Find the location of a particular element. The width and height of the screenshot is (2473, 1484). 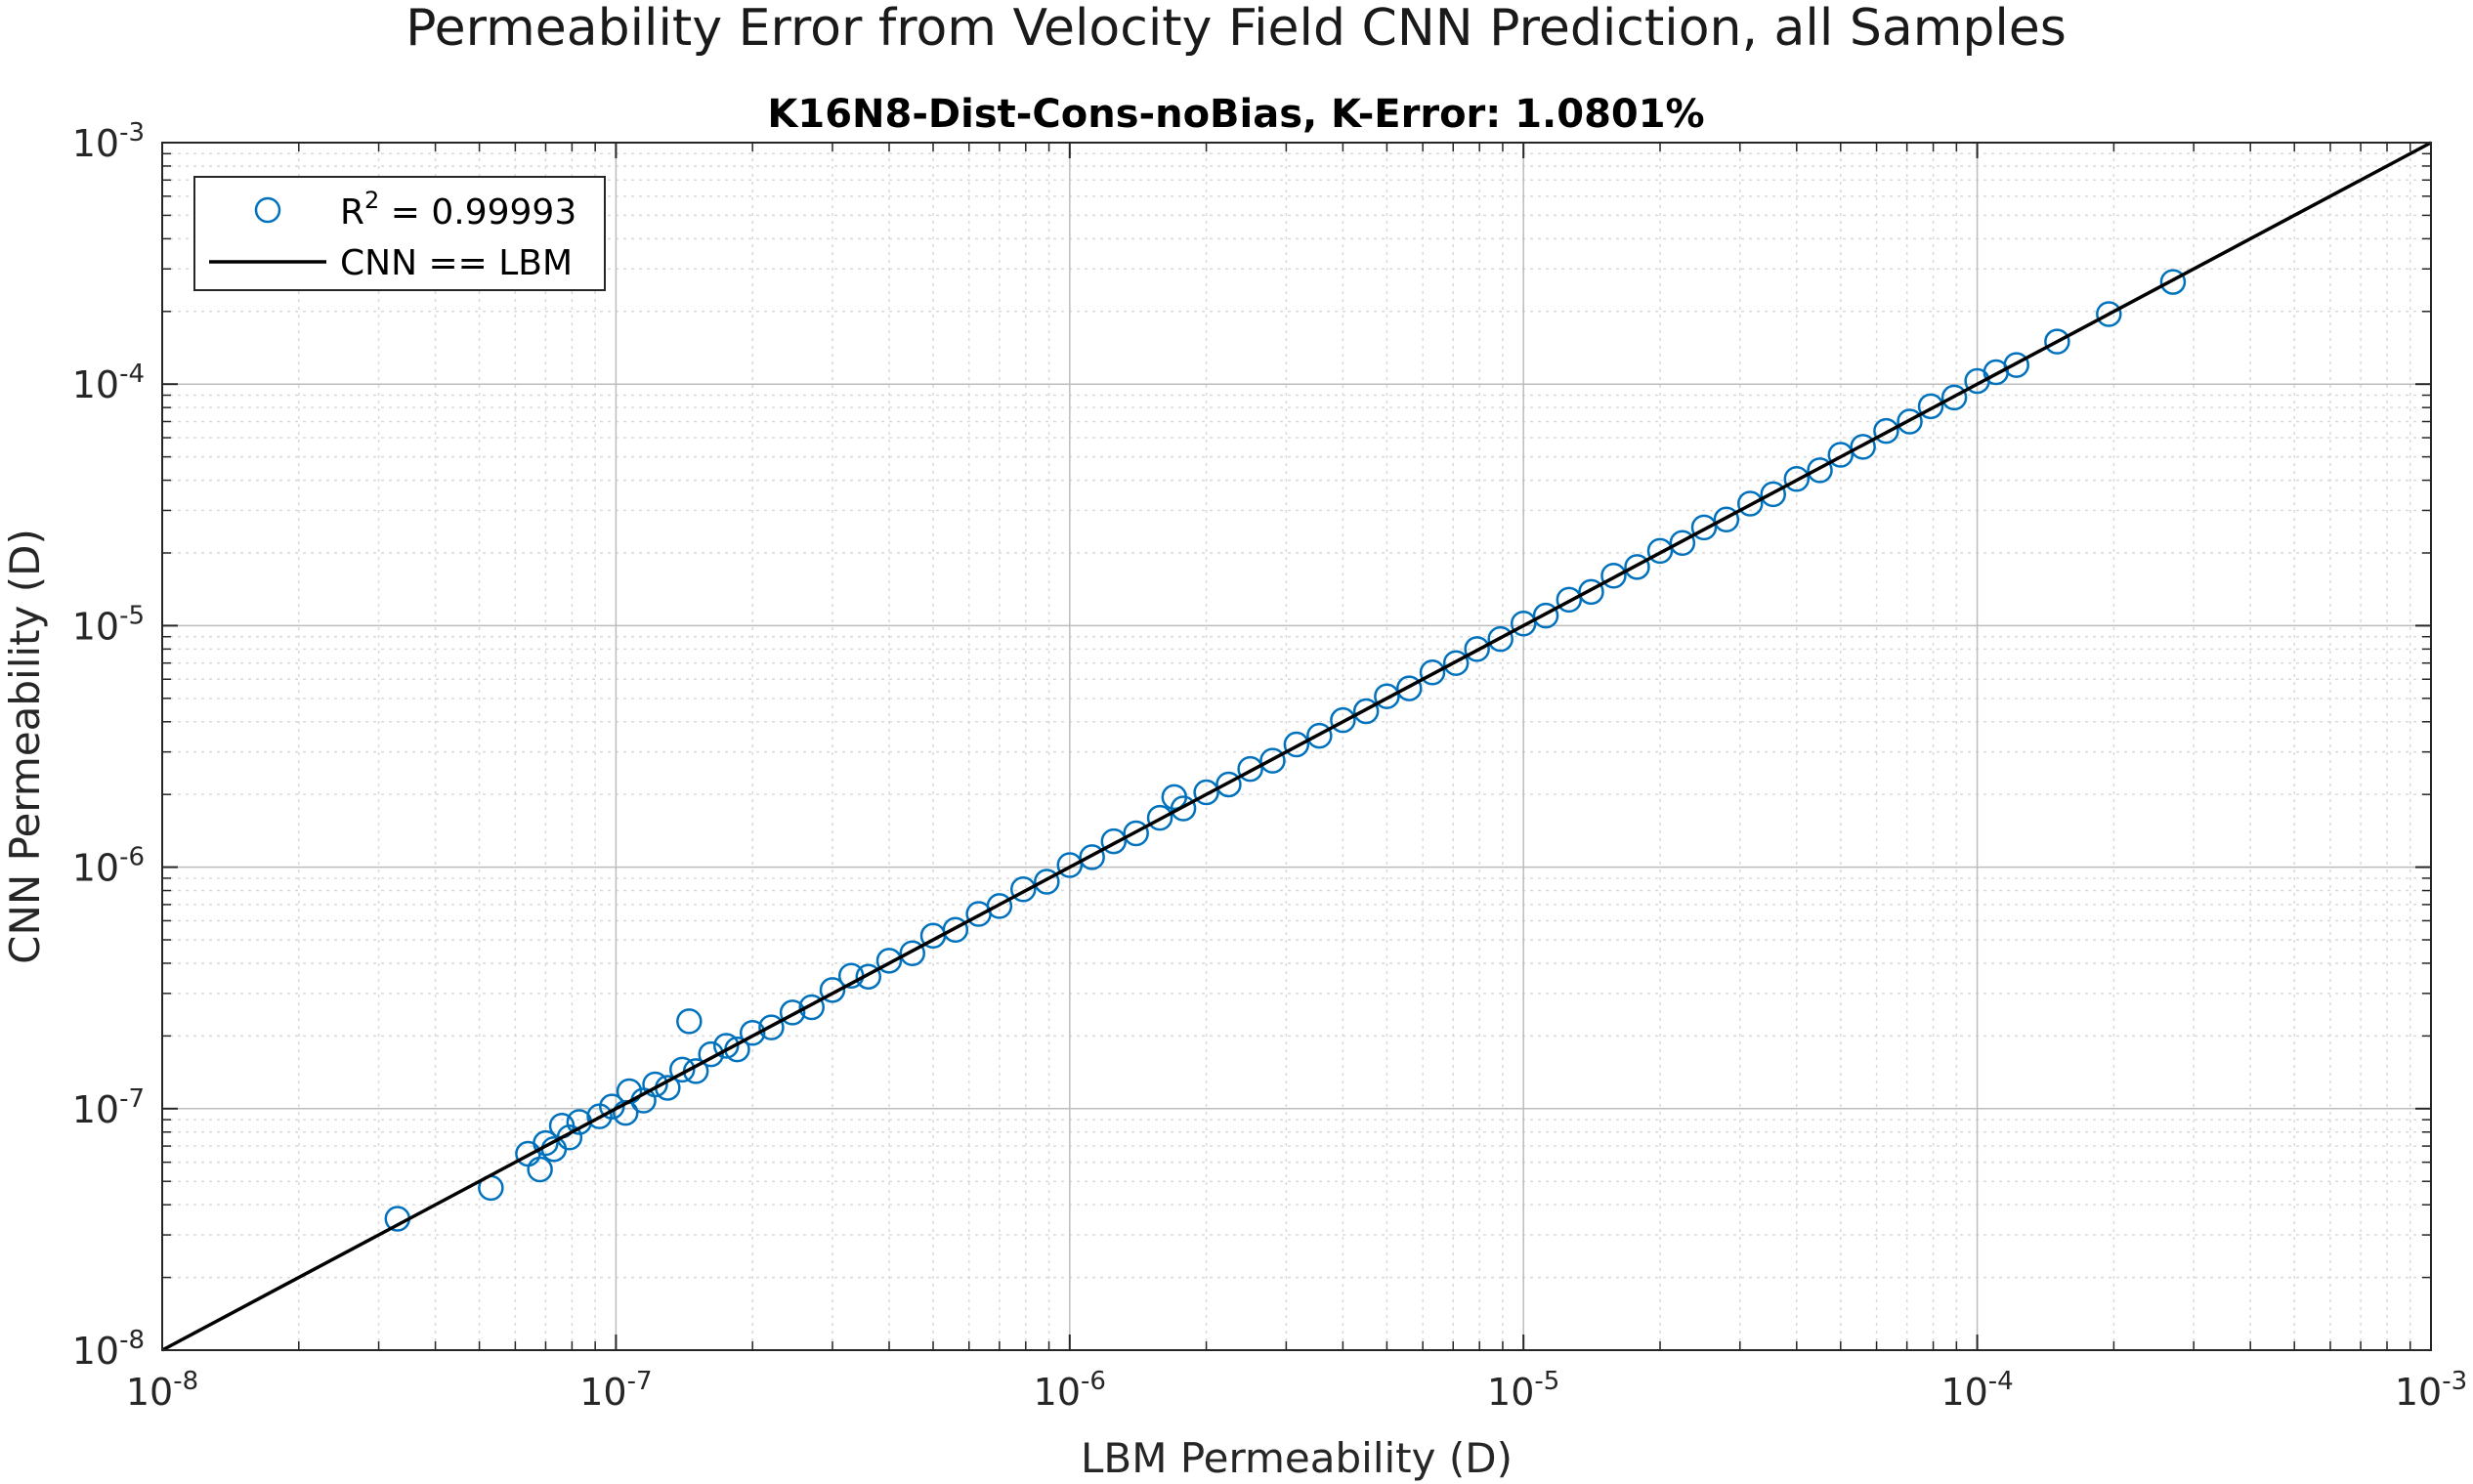

y-tick-label: 10⁻³ is located at coordinates (108, 141).